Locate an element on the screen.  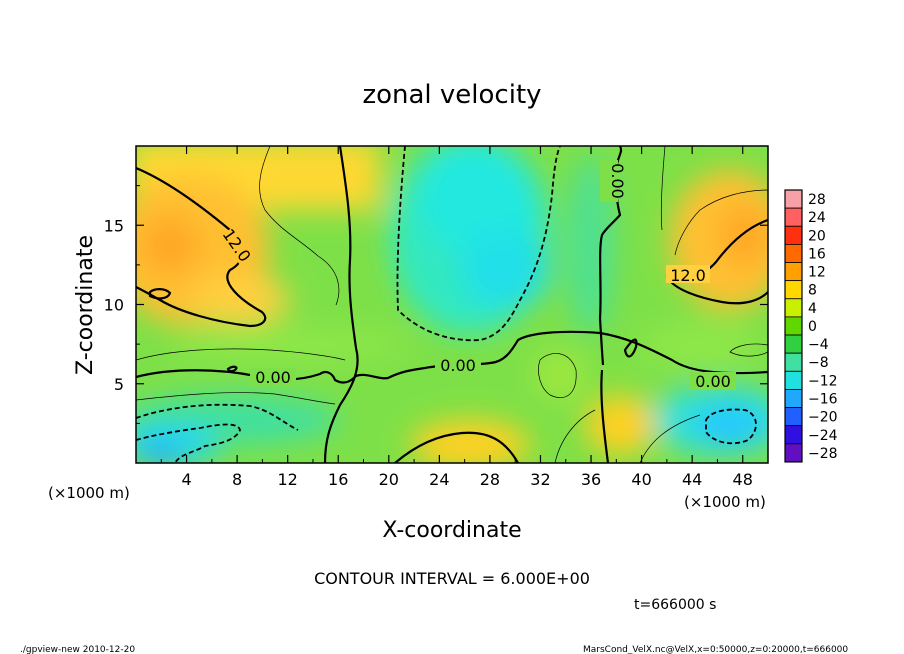
contour-label-12-right: 12.0 is located at coordinates (688, 275).